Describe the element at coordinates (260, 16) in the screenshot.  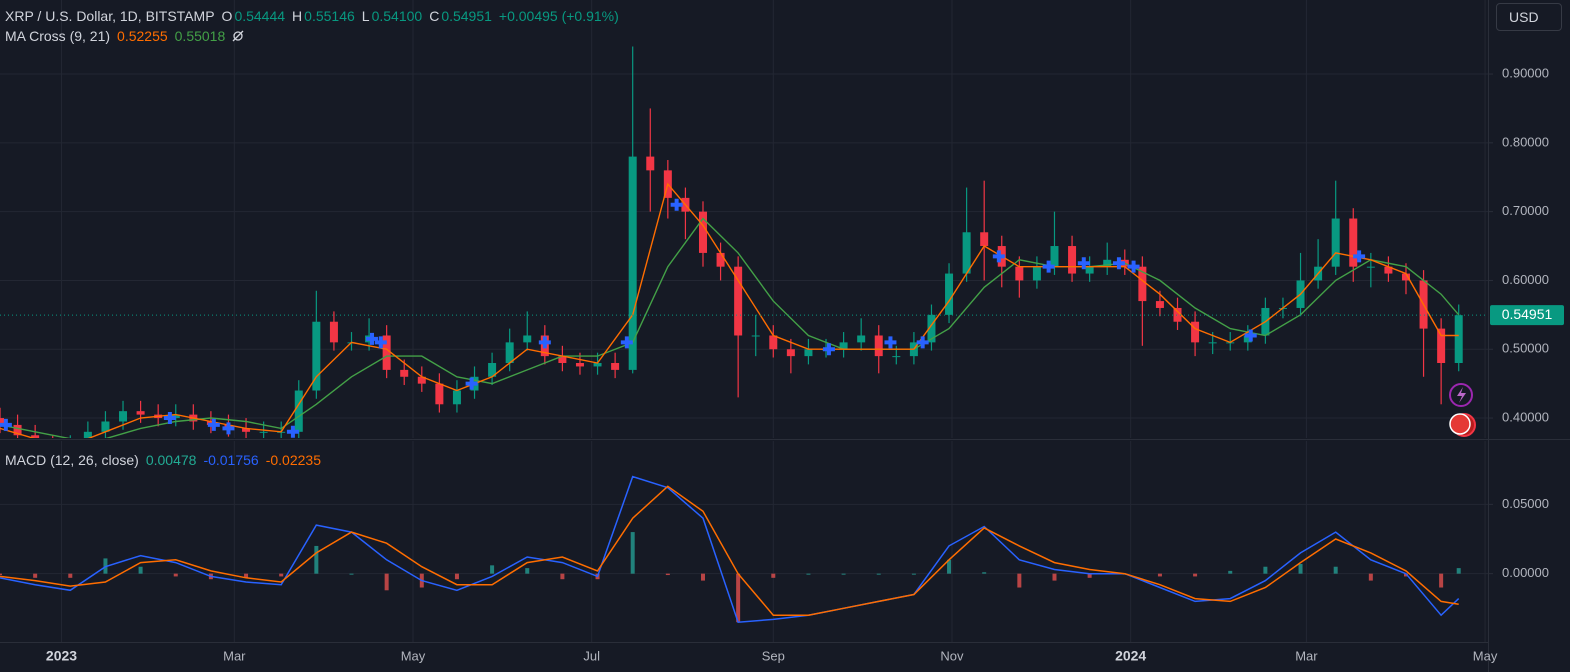
I see `quote-value: 0.54444` at that location.